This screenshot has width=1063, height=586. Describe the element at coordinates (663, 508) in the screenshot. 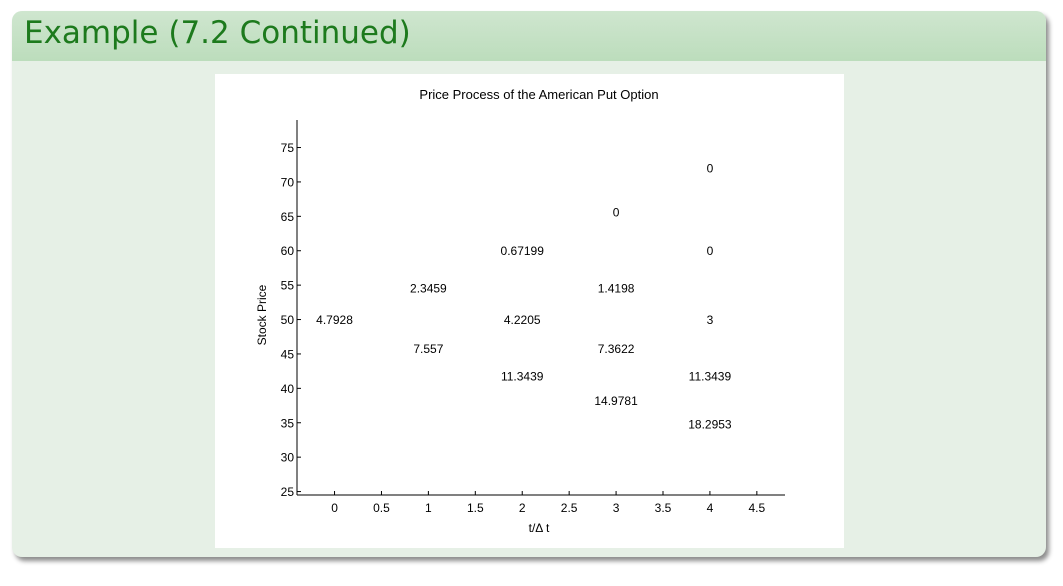

I see `x-tick-label: 3.5` at that location.